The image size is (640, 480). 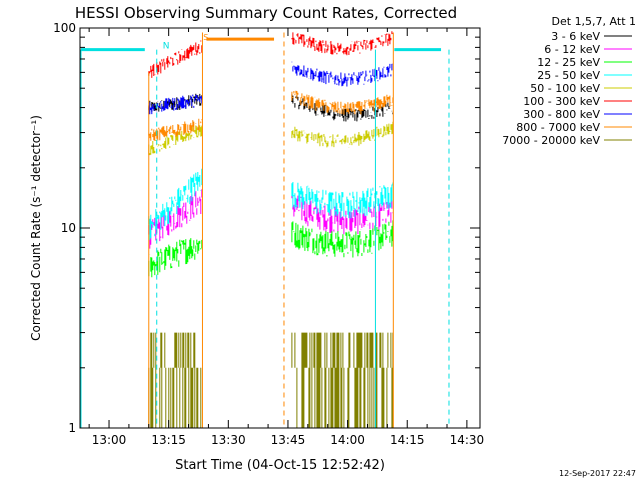 I want to click on x-tick-label-5: 14:00, so click(x=347, y=440).